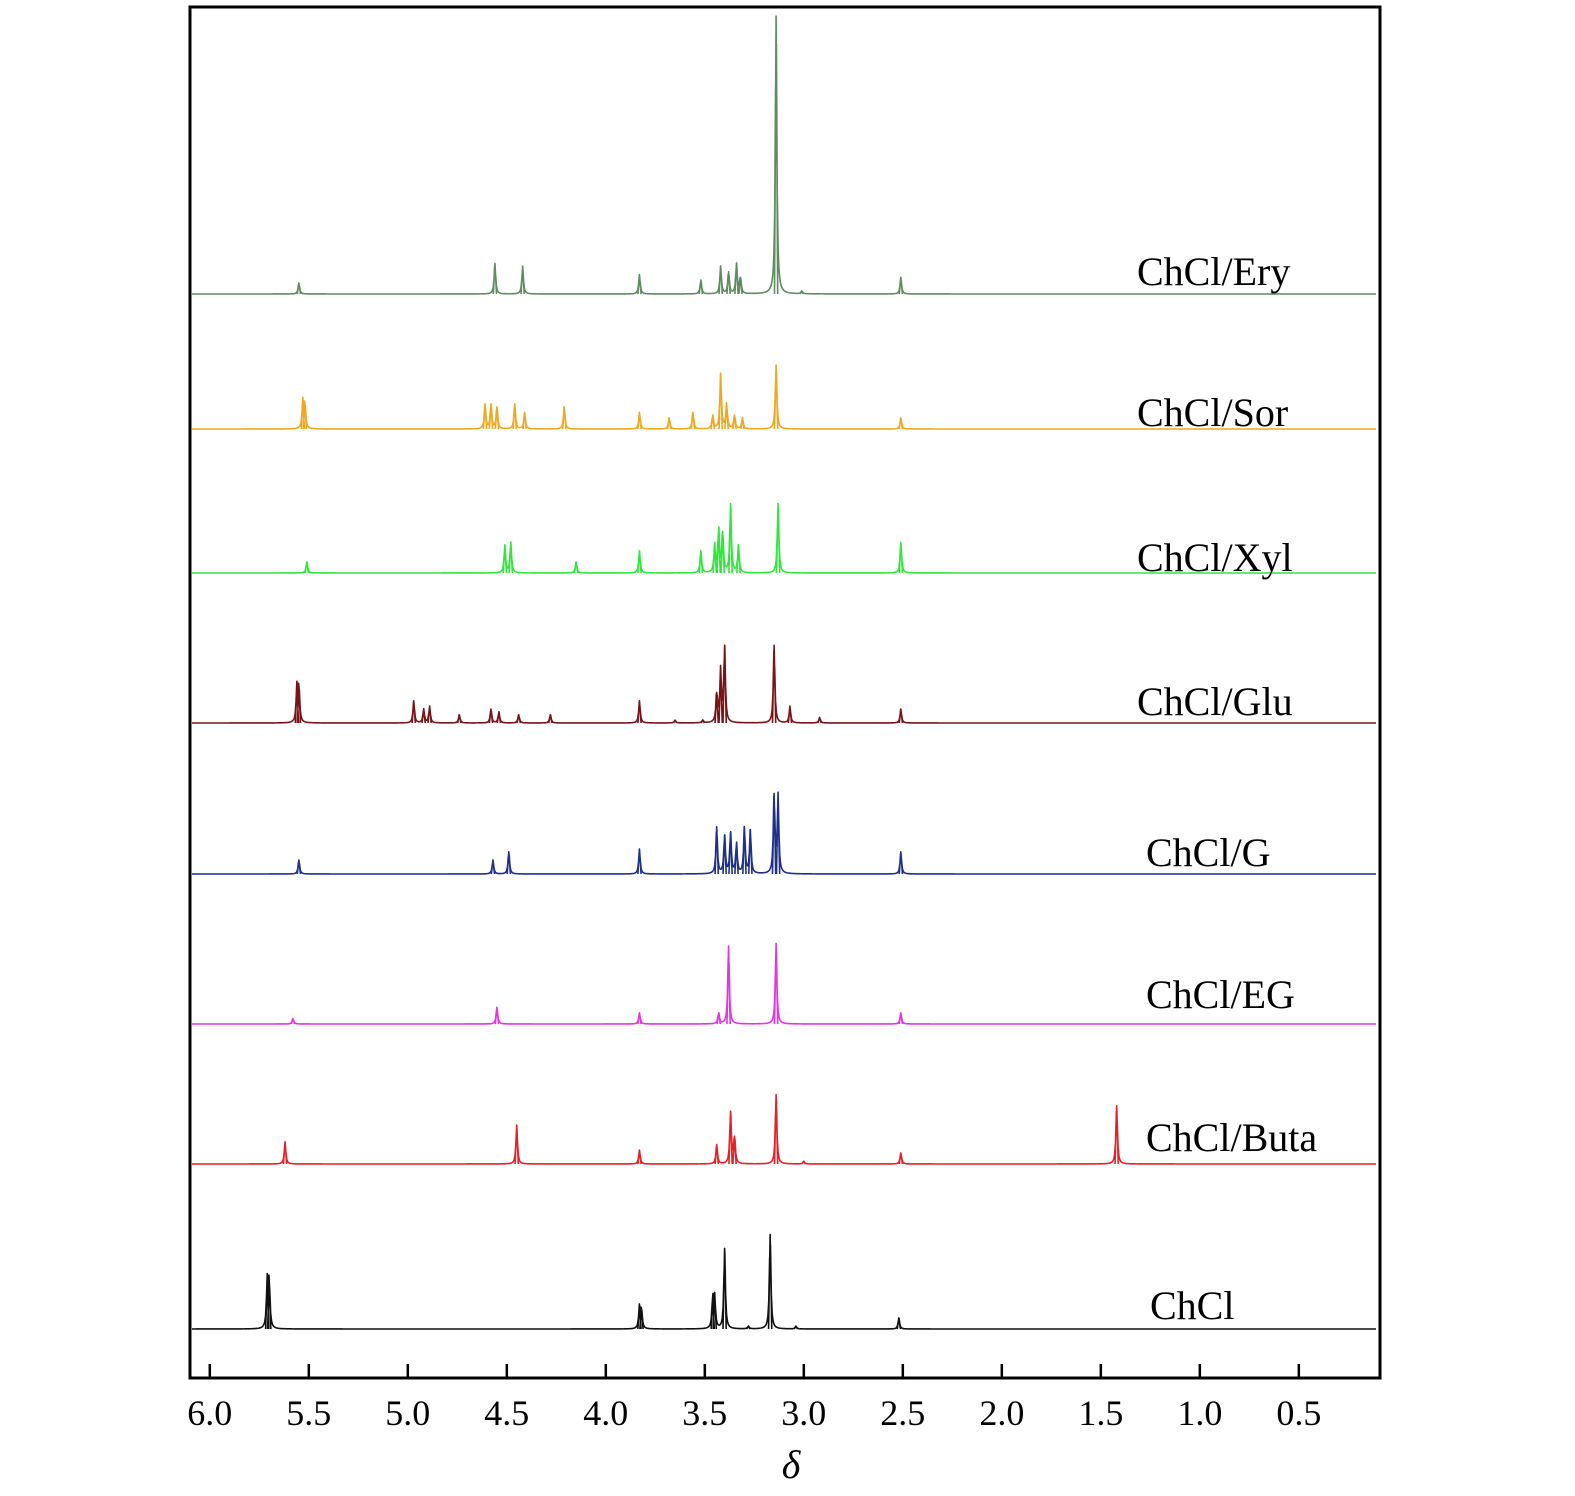 The height and width of the screenshot is (1496, 1575). I want to click on x-tick-label: 3.5, so click(704, 1413).